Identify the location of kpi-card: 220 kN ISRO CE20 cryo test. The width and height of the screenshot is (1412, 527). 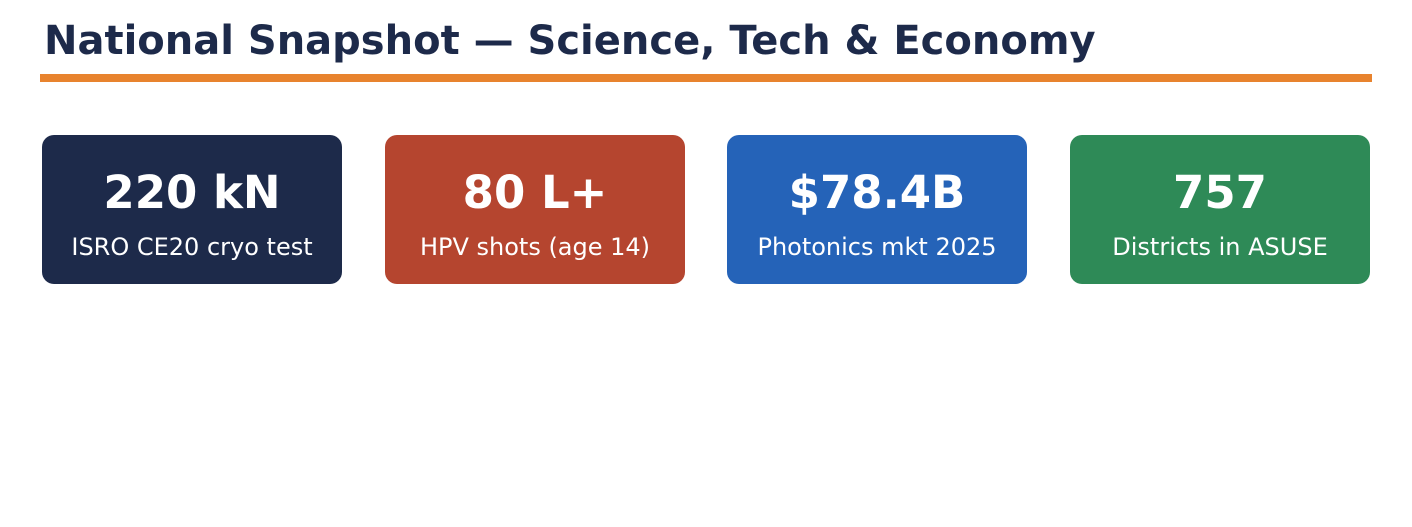
(192, 209).